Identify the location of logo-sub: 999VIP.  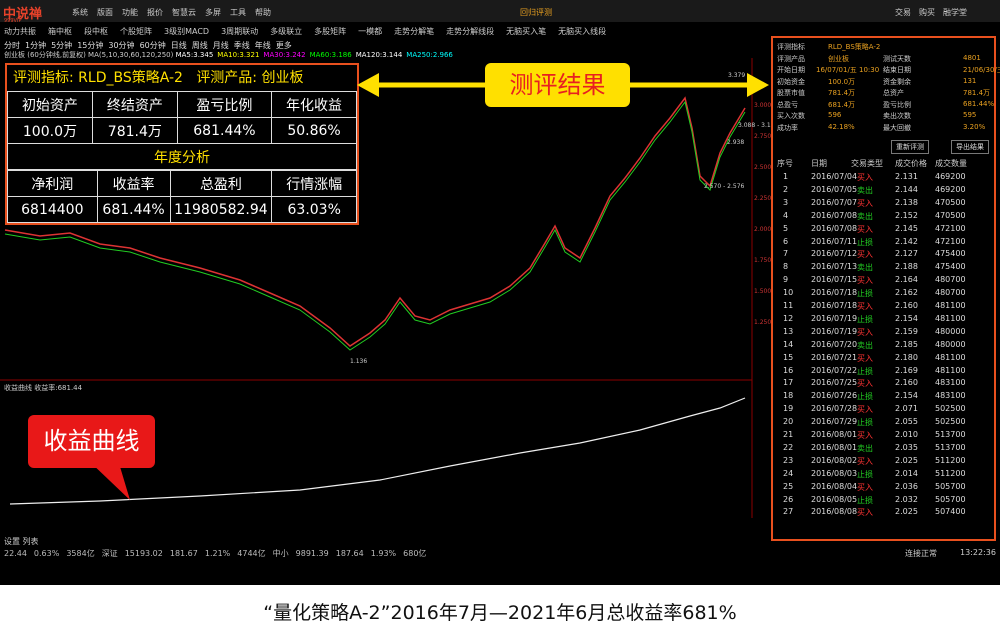
(13, 21).